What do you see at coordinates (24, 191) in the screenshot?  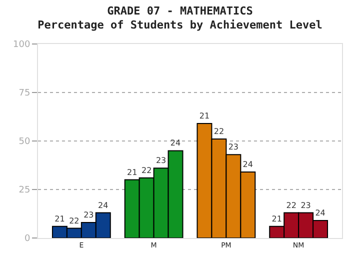 I see `y-tick-label: 25` at bounding box center [24, 191].